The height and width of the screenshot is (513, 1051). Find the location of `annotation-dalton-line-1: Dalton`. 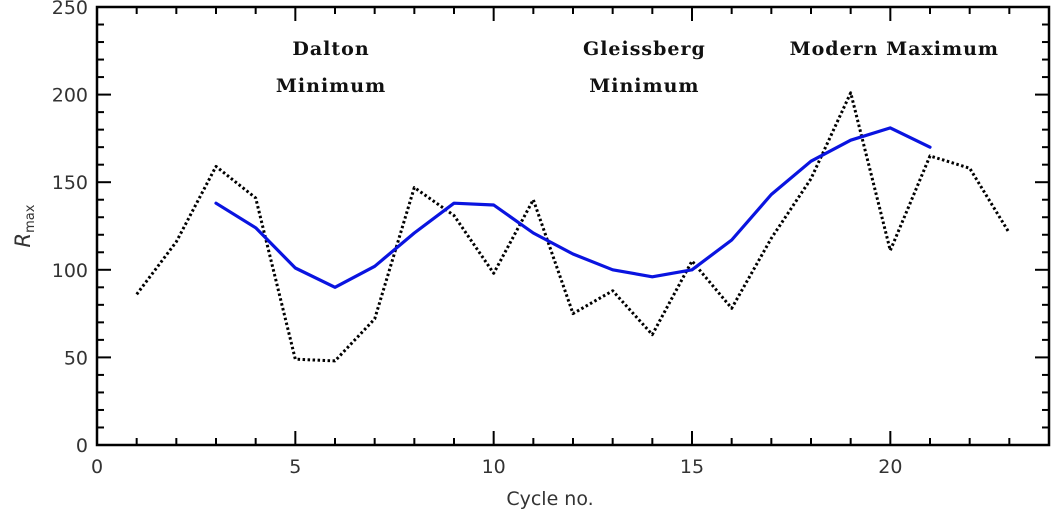

annotation-dalton-line-1: Dalton is located at coordinates (330, 49).